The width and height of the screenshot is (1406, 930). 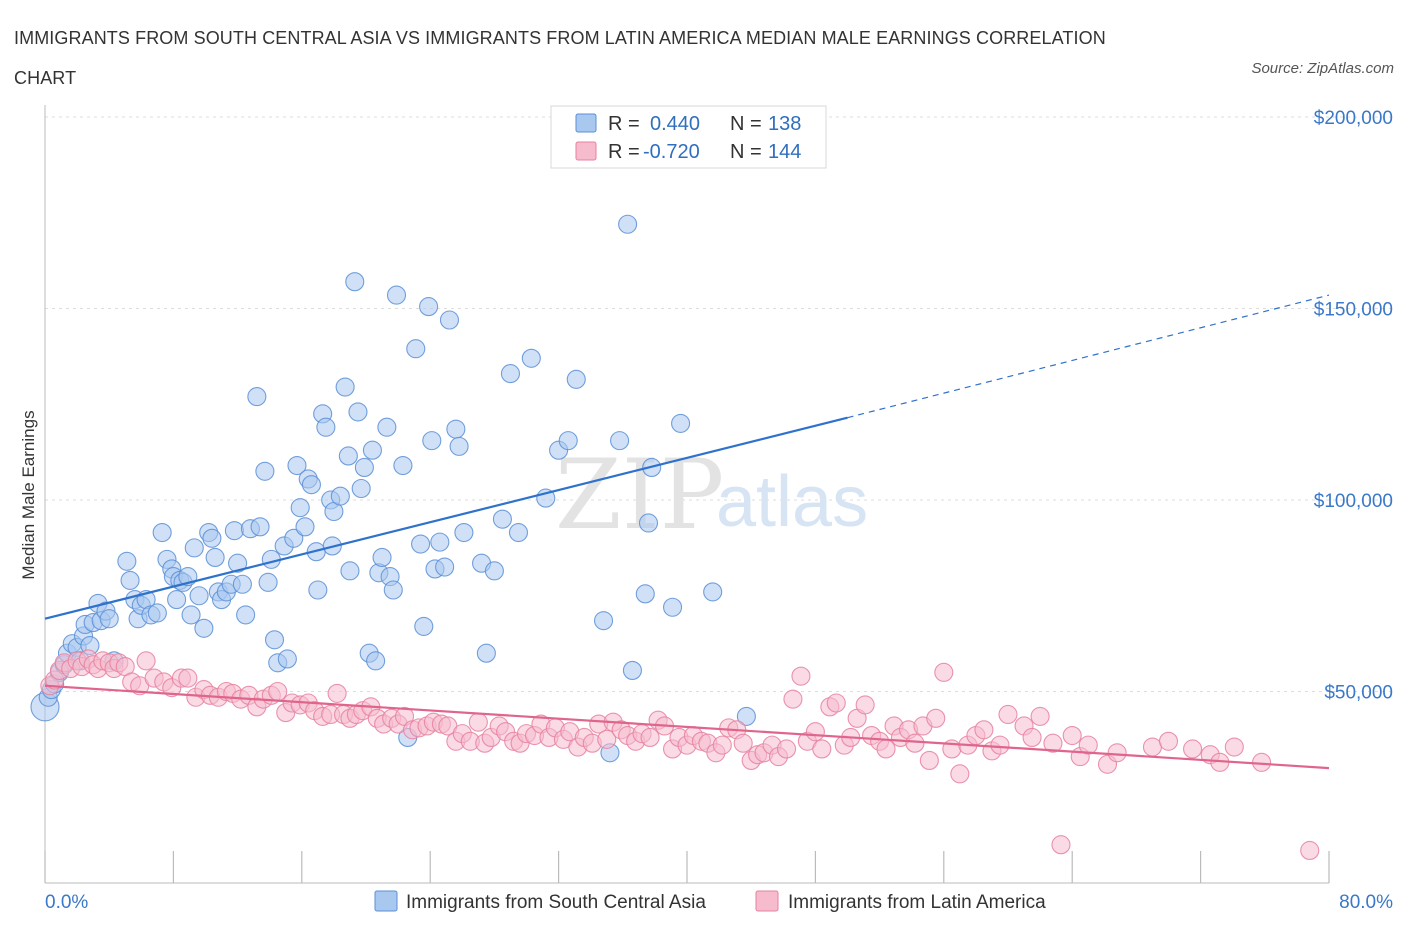 What do you see at coordinates (66, 902) in the screenshot?
I see `x-tick-min: 0.0%` at bounding box center [66, 902].